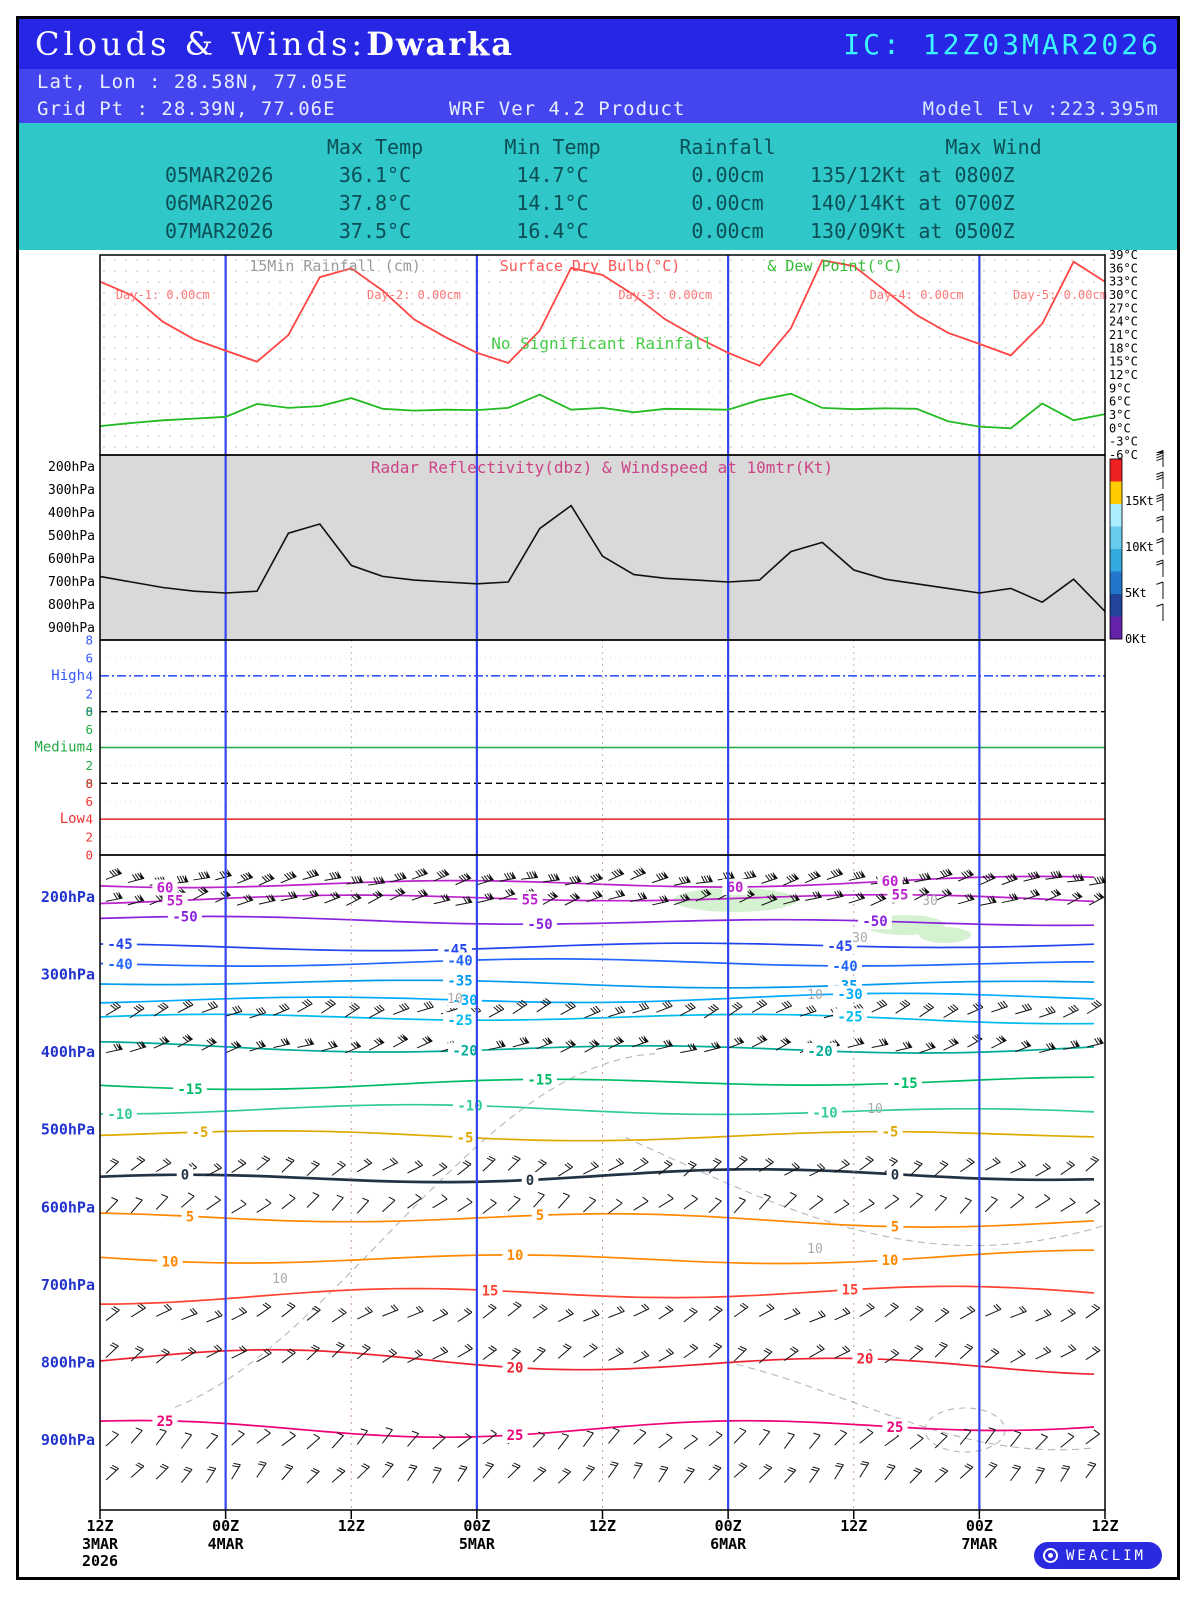  I want to click on no-rainfall-annotation: No Significant Rainfall, so click(602, 343).